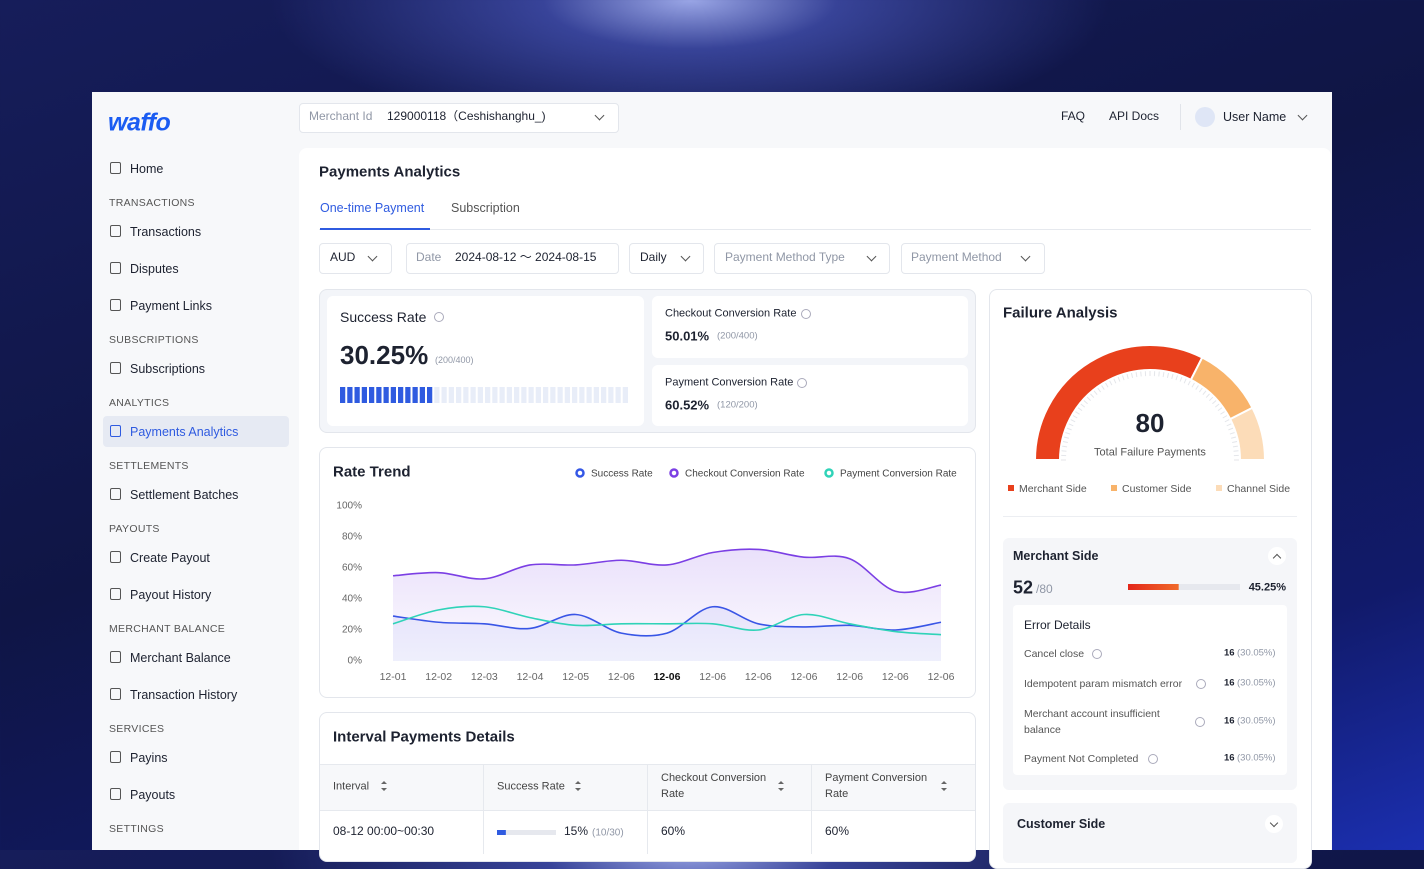 The width and height of the screenshot is (1424, 869). Describe the element at coordinates (349, 506) in the screenshot. I see `y-tick-label: 100%` at that location.